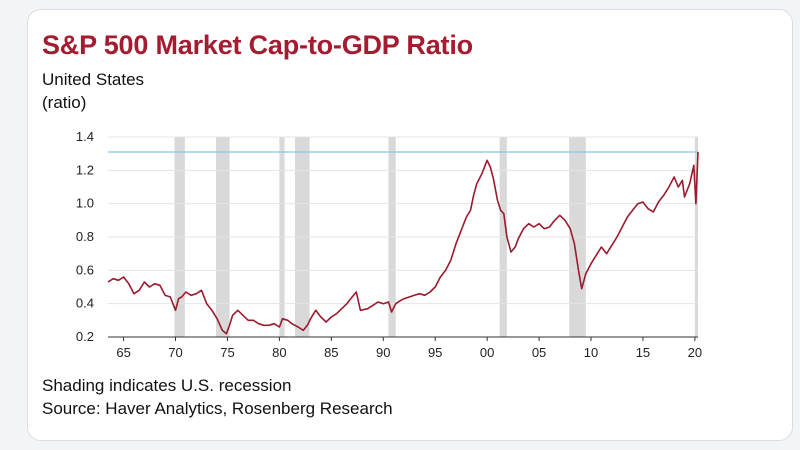  What do you see at coordinates (85, 169) in the screenshot?
I see `y-tick-label: 1.2` at bounding box center [85, 169].